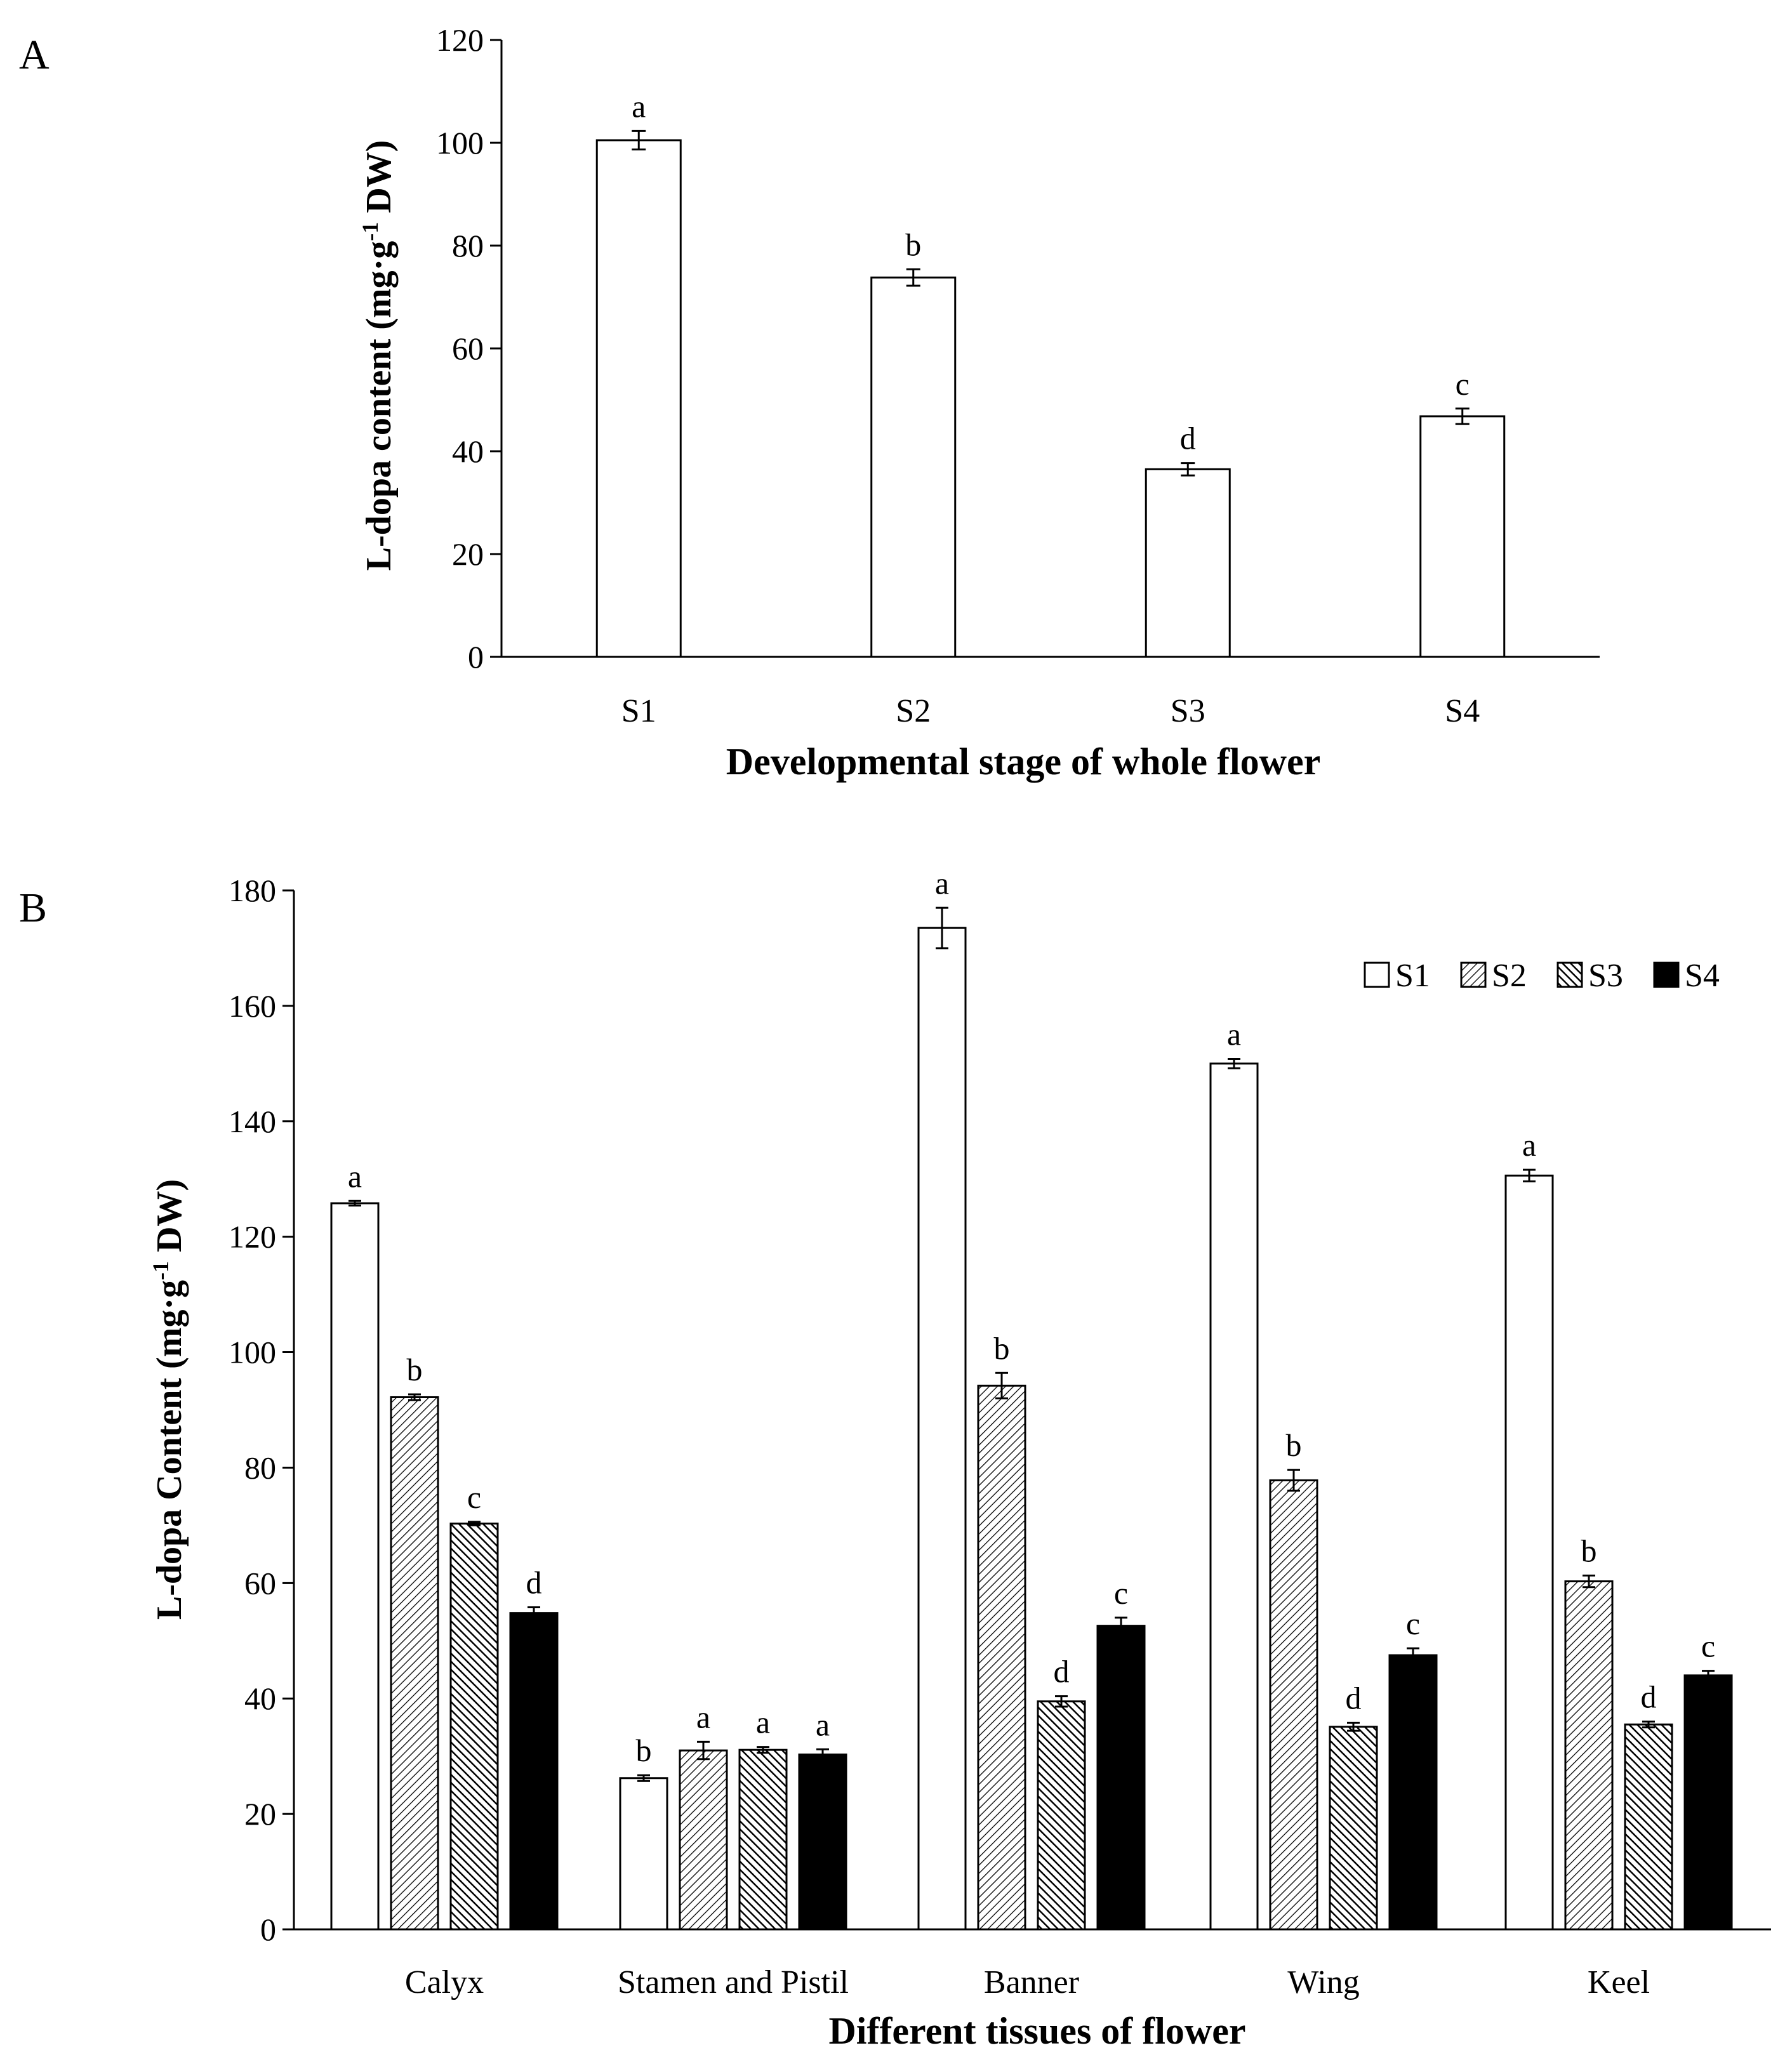 The width and height of the screenshot is (1792, 2069). I want to click on x-category-label: Banner, so click(1031, 1982).